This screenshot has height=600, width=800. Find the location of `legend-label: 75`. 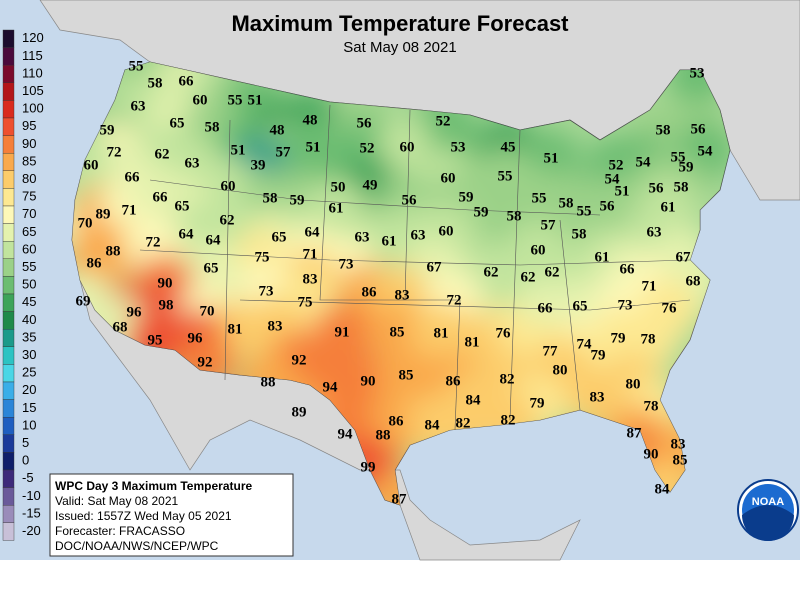

legend-label: 75 is located at coordinates (29, 196).